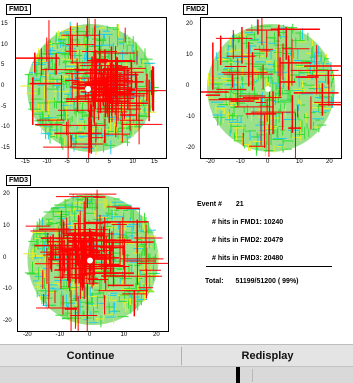  I want to click on event-number: 21, so click(239, 204).